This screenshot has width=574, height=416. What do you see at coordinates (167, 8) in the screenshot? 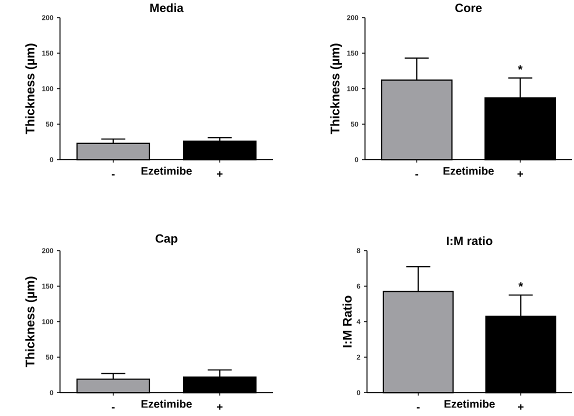
I see `chart-title: Media` at bounding box center [167, 8].